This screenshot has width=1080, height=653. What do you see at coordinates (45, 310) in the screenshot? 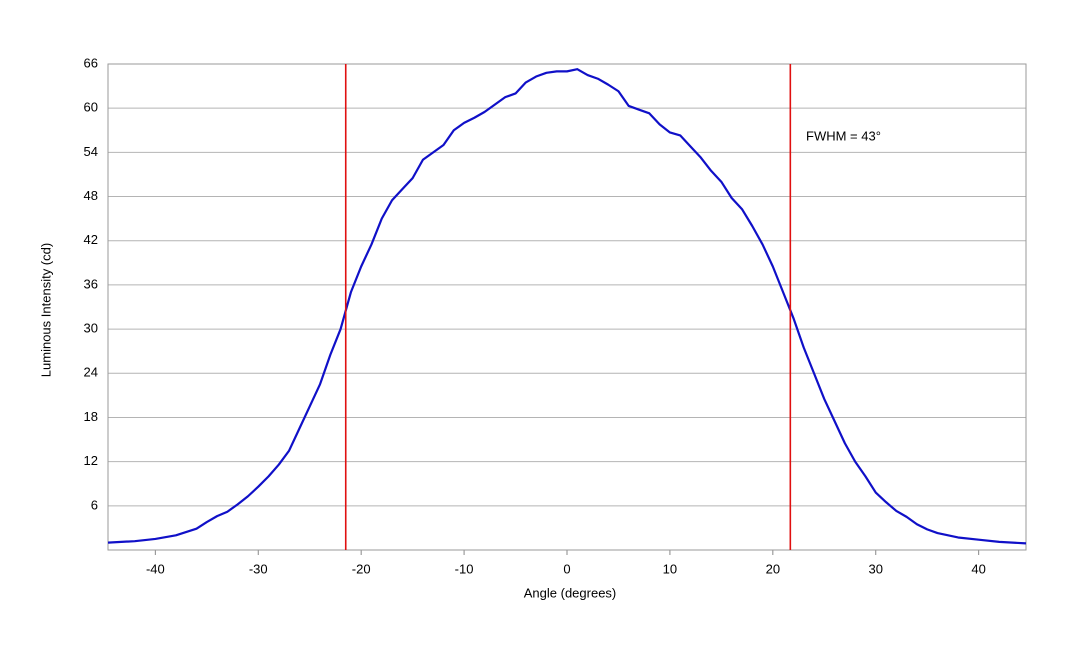
I see `y-axis-label: Luminous Intensity (cd)` at bounding box center [45, 310].